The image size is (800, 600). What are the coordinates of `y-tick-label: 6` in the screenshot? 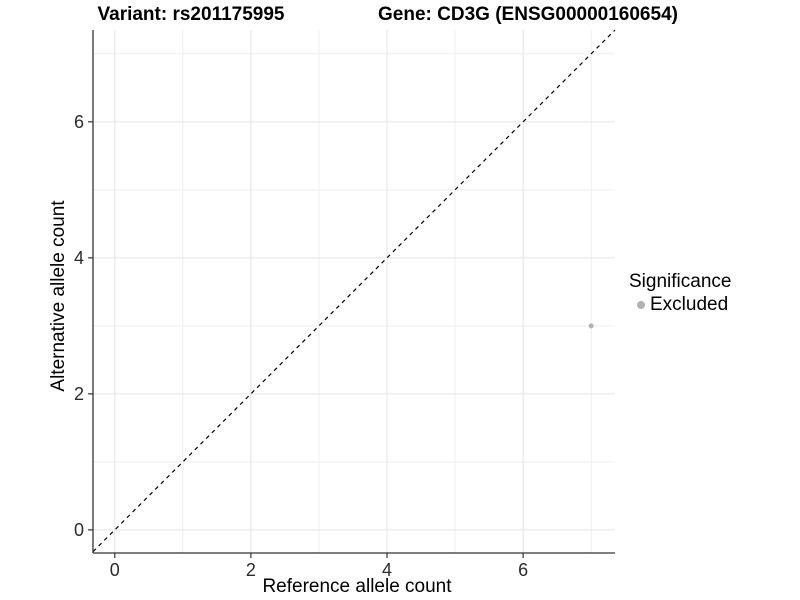 It's located at (79, 122).